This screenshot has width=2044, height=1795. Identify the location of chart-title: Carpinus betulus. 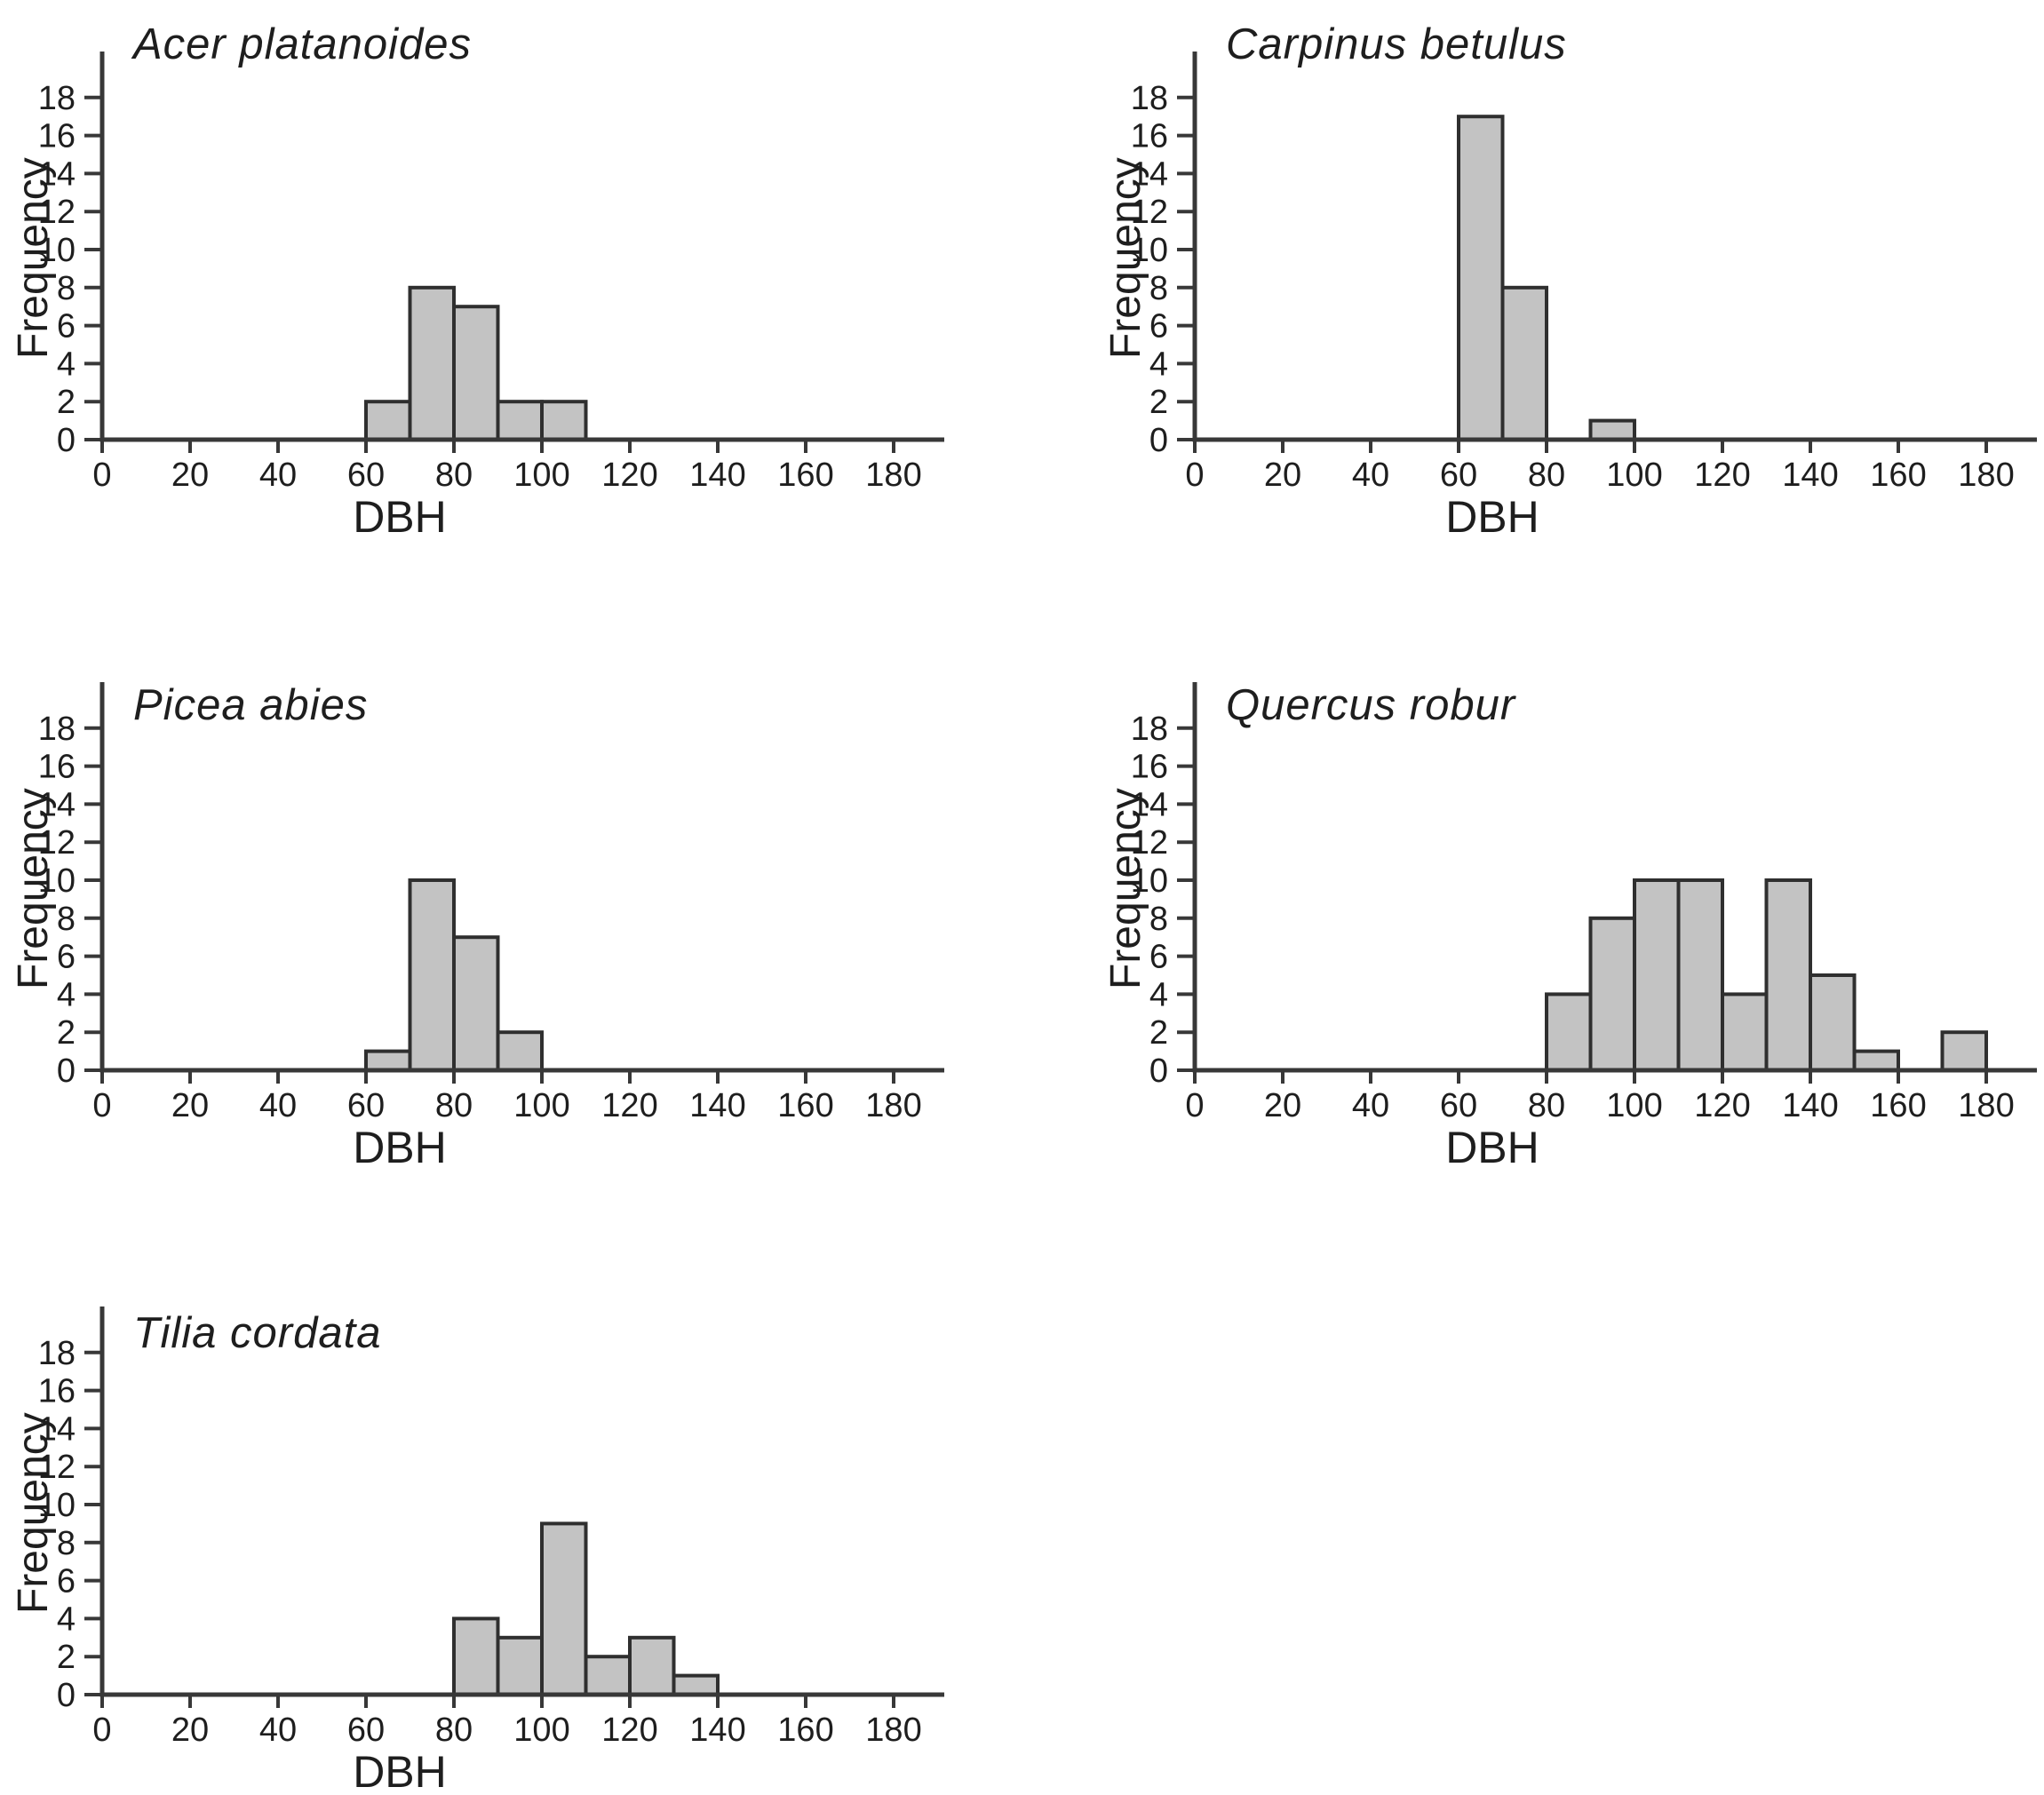
(1396, 44).